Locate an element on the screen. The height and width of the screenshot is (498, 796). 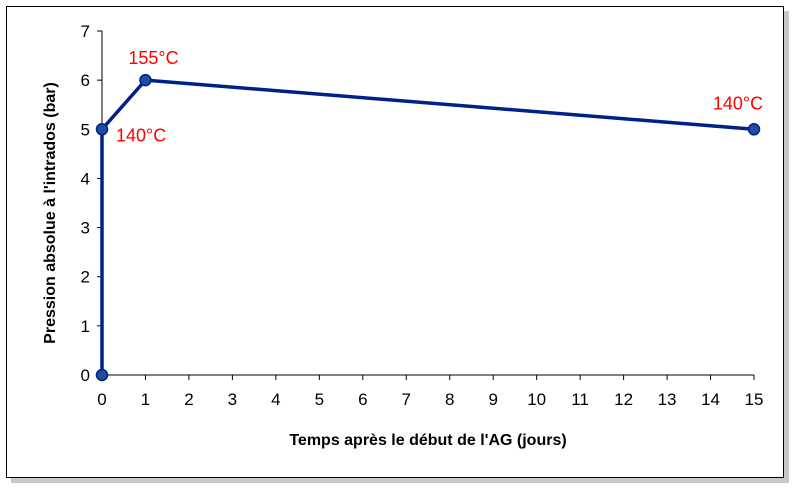
x-tick-label: 11 is located at coordinates (580, 399).